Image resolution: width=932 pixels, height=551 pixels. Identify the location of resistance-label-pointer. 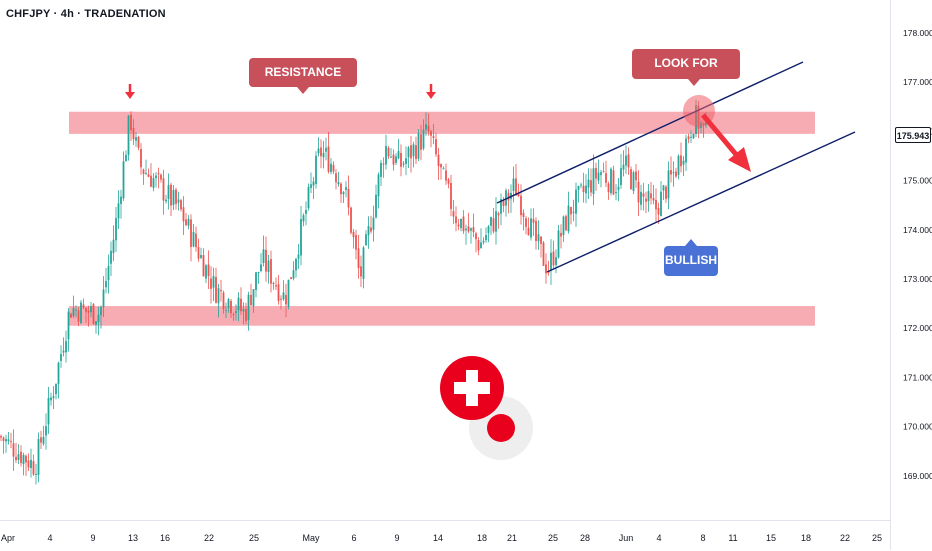
(303, 90).